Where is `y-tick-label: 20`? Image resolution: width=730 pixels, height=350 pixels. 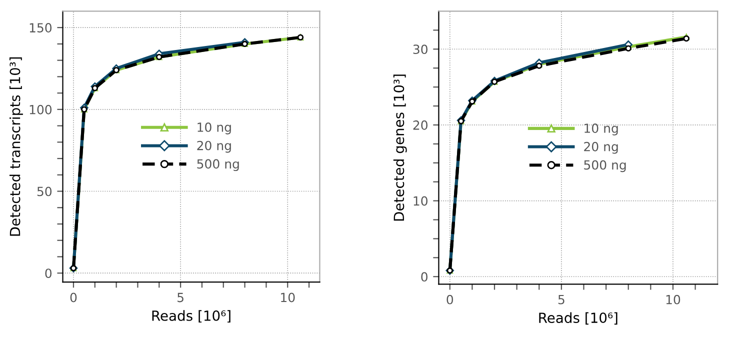 y-tick-label: 20 is located at coordinates (420, 125).